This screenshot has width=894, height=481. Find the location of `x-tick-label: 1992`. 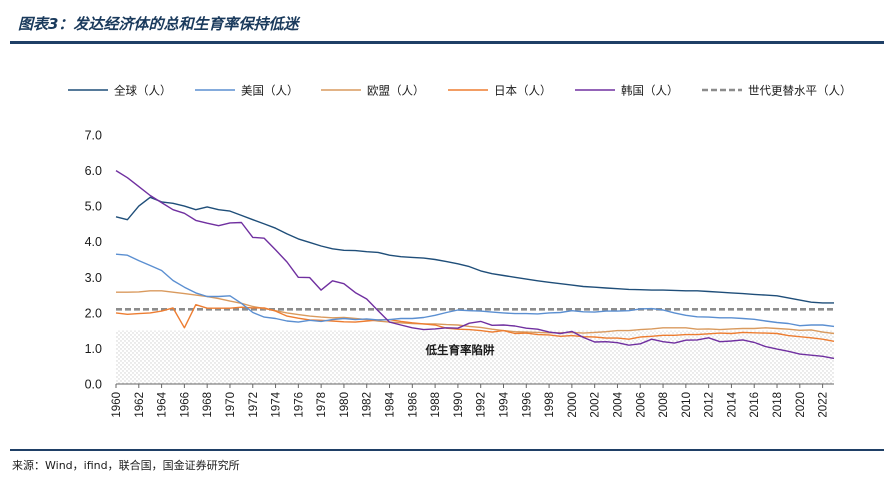

x-tick-label: 1992 is located at coordinates (482, 405).